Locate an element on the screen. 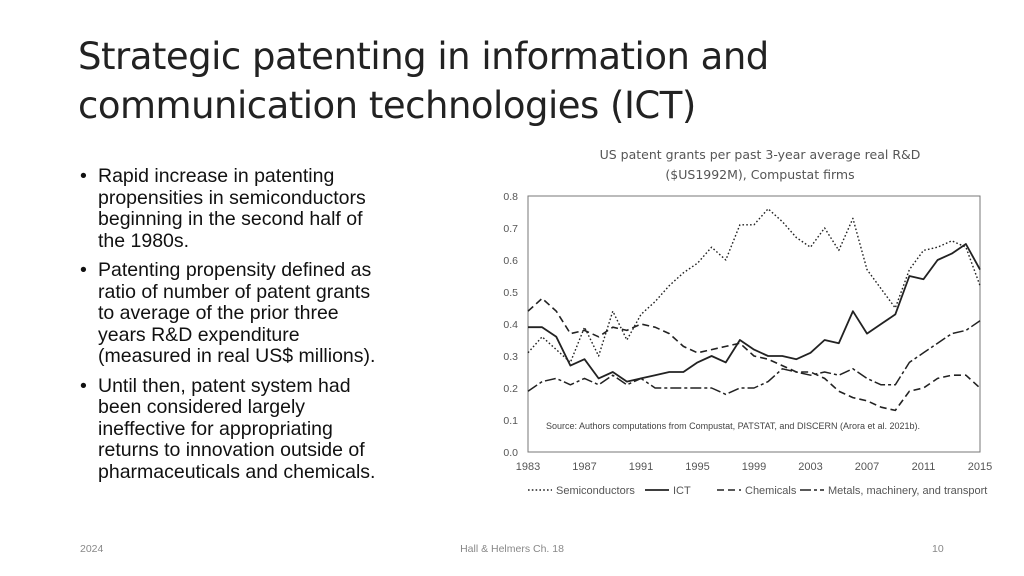  bullet-line: ineffective for appropriating is located at coordinates (215, 428).